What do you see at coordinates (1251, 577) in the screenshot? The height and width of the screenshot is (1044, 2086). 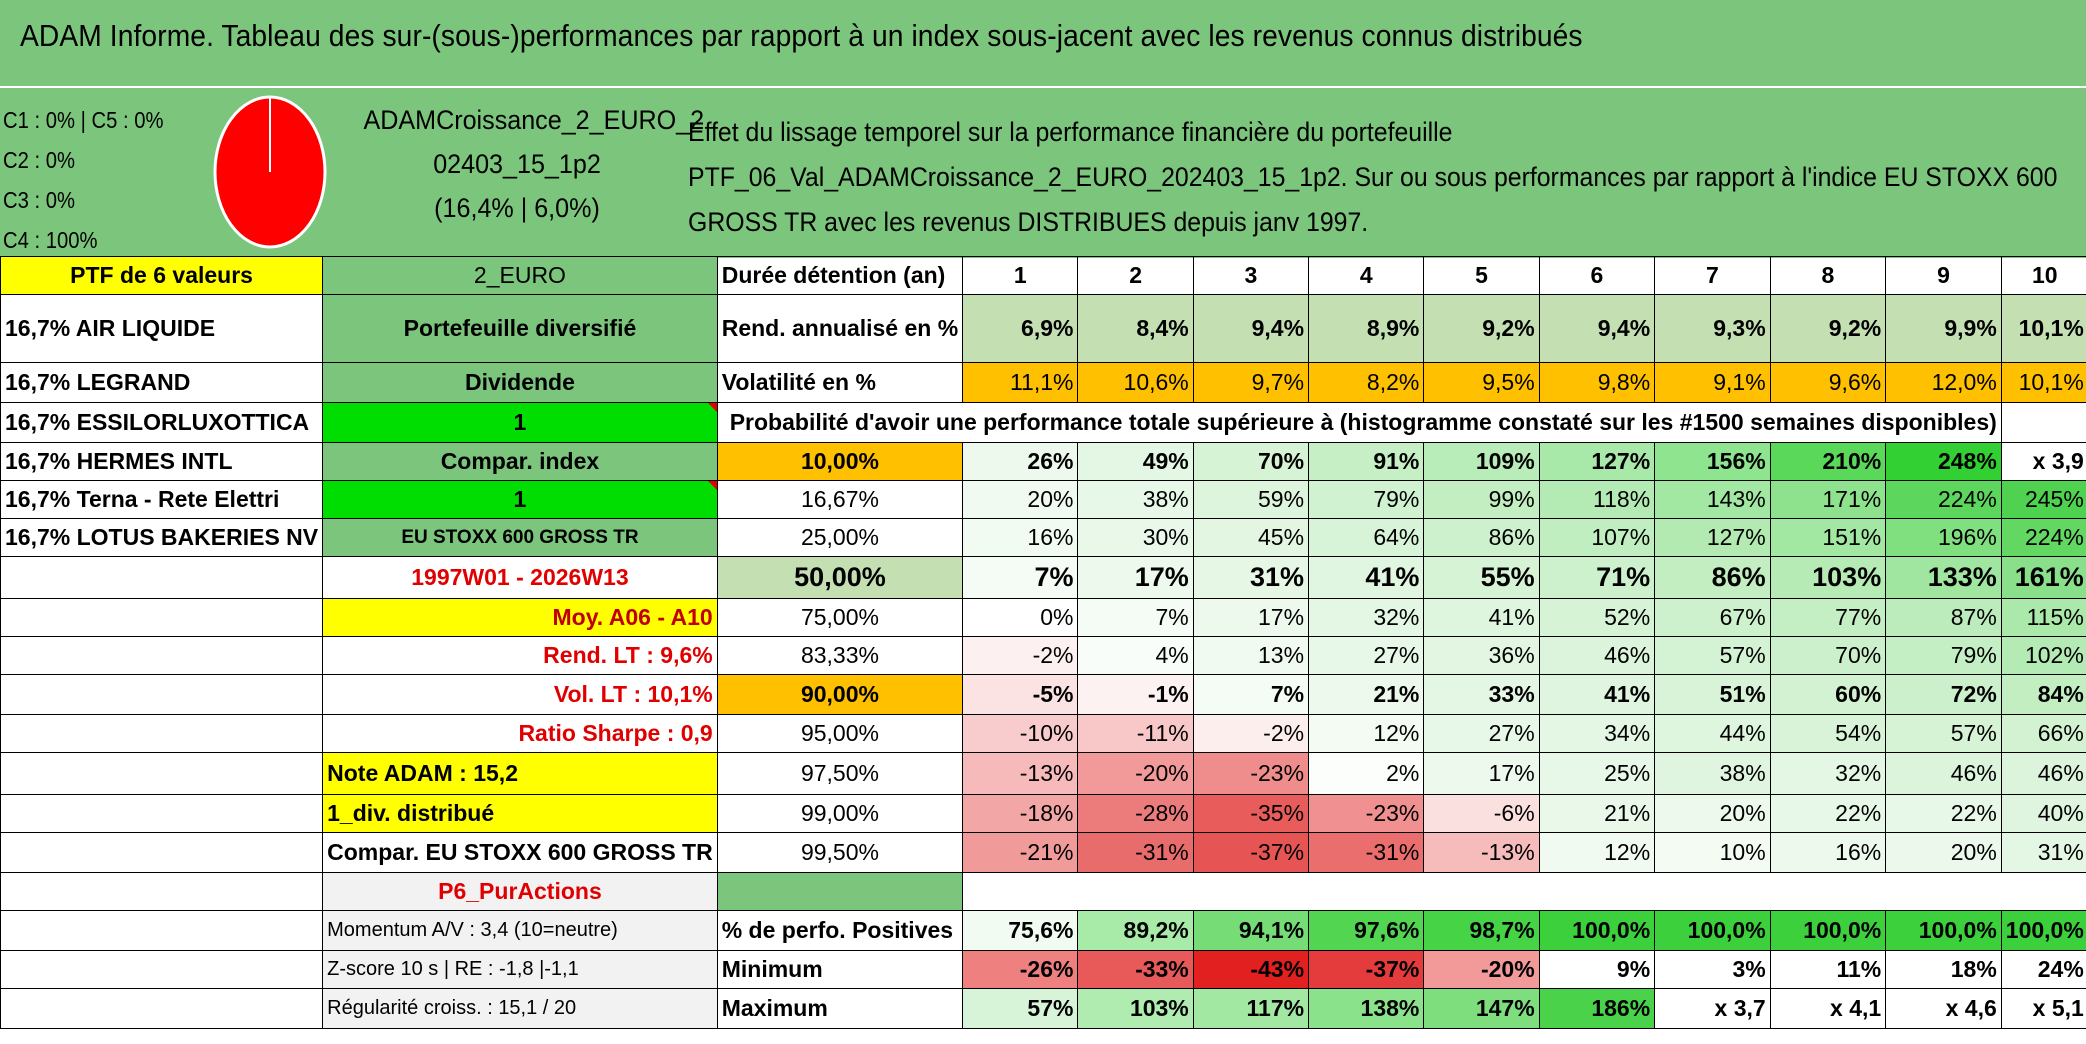 I see `prob-cell: 31%` at bounding box center [1251, 577].